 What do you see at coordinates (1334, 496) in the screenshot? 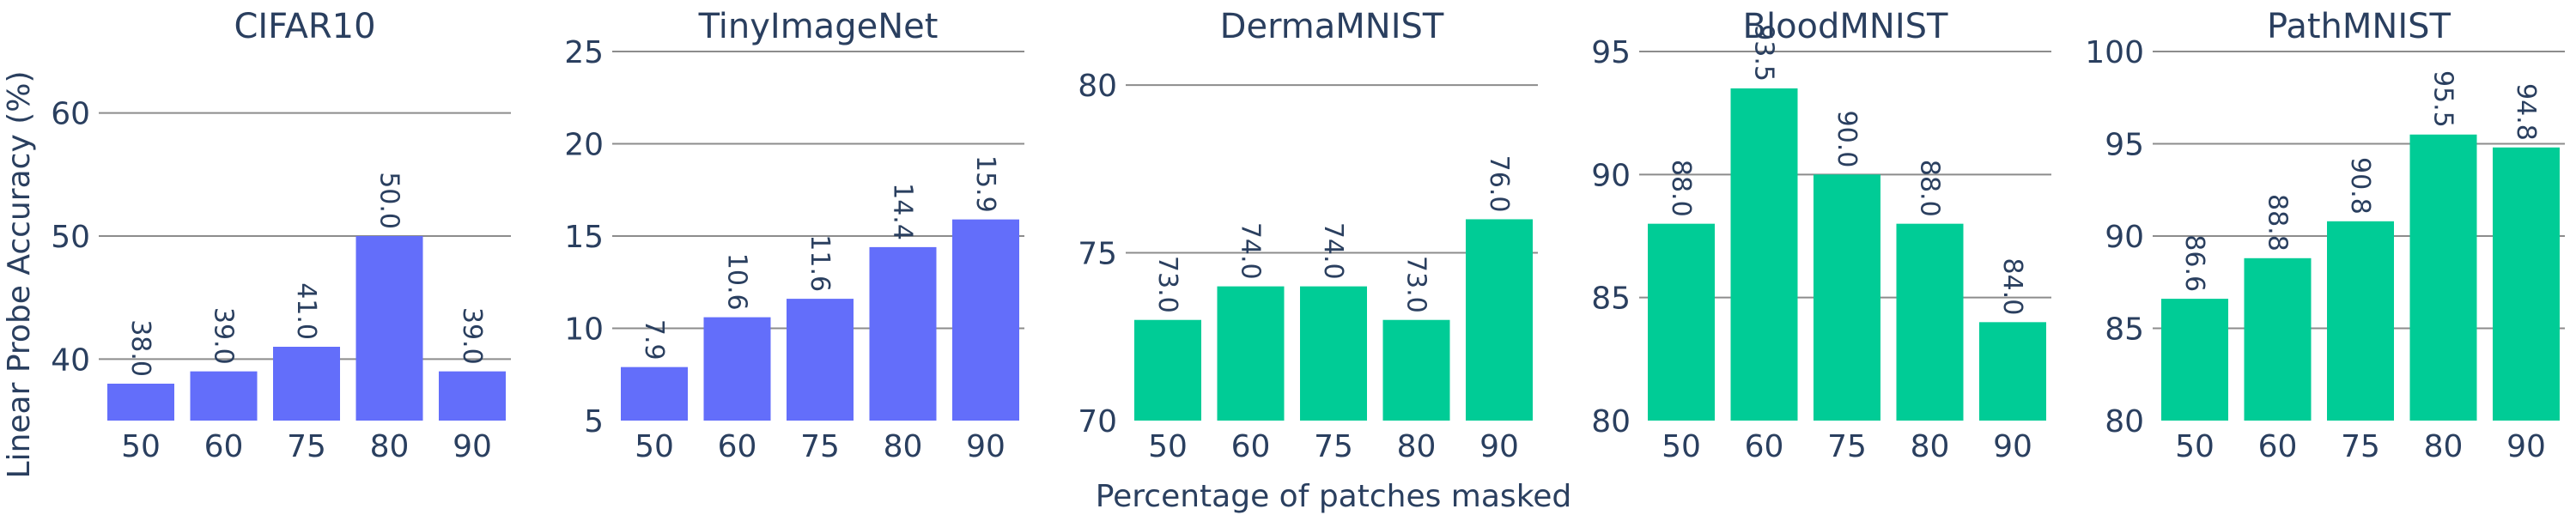
I see `x-axis-title: Percentage of patches masked` at bounding box center [1334, 496].